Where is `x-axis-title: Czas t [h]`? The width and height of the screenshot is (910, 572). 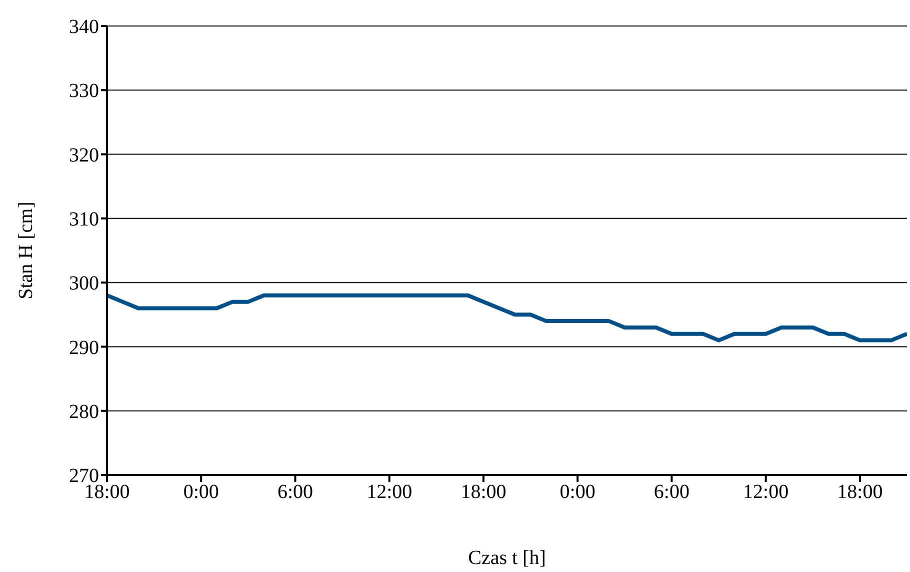
x-axis-title: Czas t [h] is located at coordinates (507, 558).